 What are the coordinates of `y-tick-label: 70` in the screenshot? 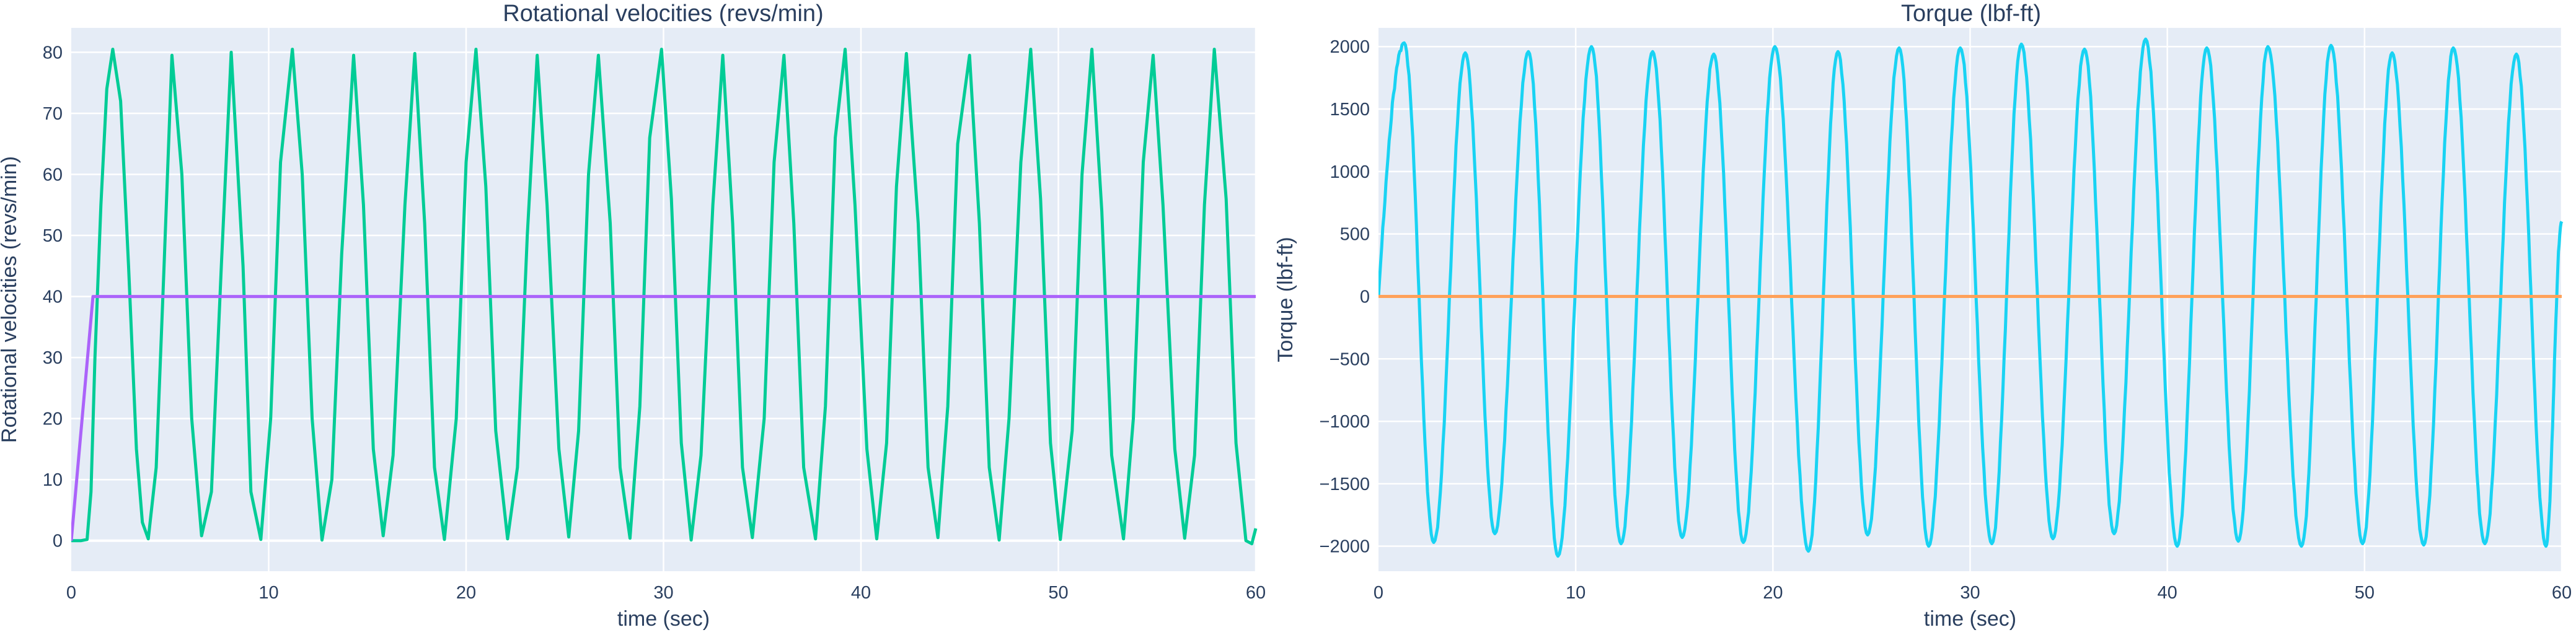 It's located at (53, 114).